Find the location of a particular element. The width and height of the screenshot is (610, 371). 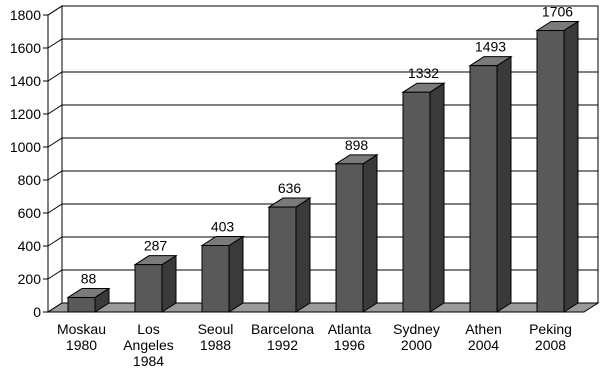

y-tick-label: 0 is located at coordinates (37, 312).